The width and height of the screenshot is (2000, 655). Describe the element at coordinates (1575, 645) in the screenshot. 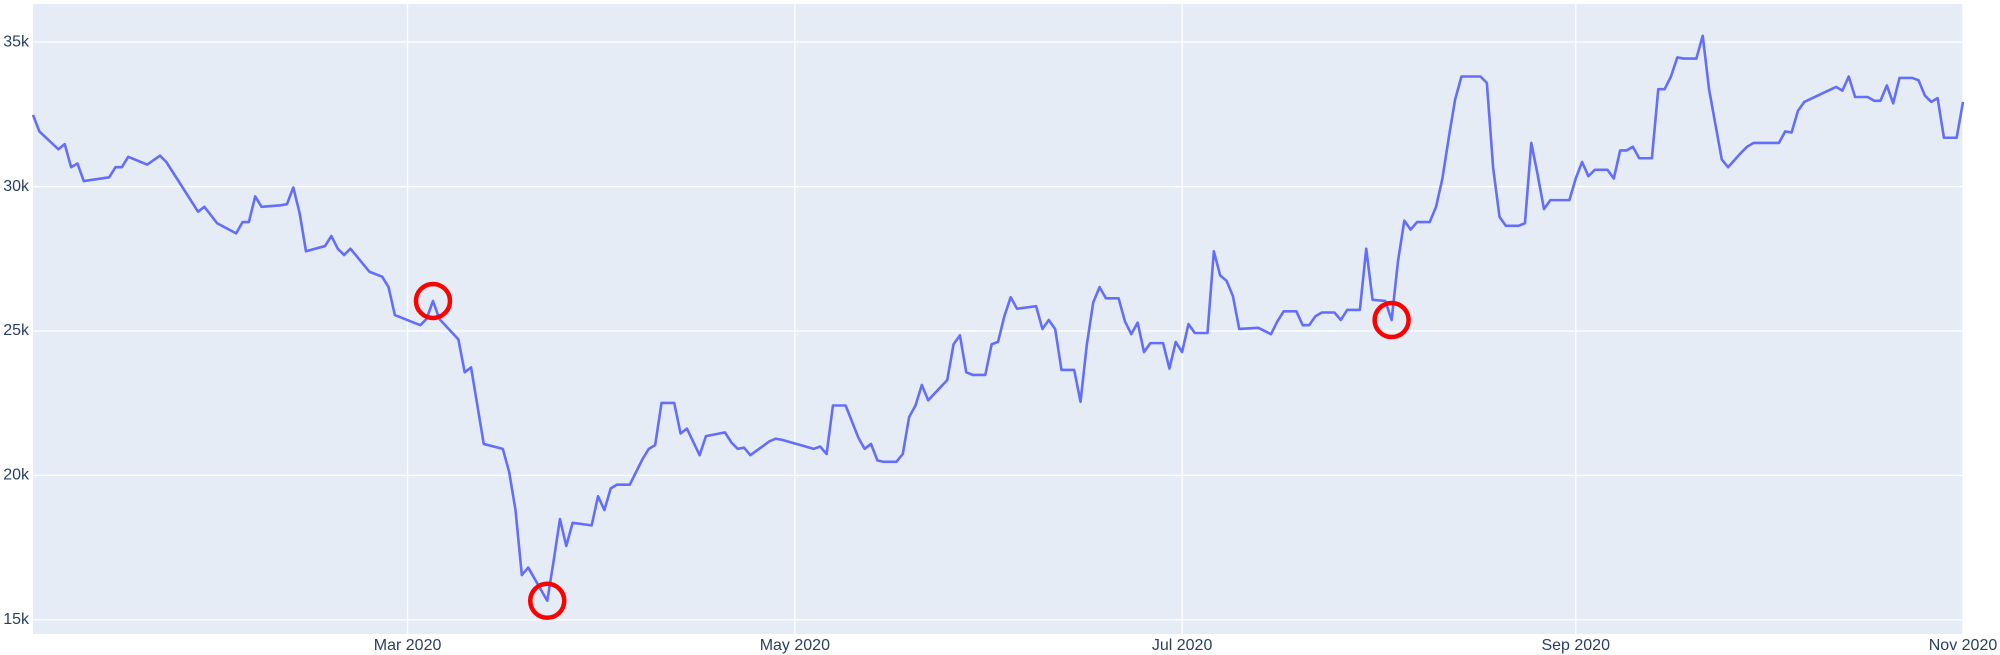

I see `x-tick-label: Sep 2020` at that location.